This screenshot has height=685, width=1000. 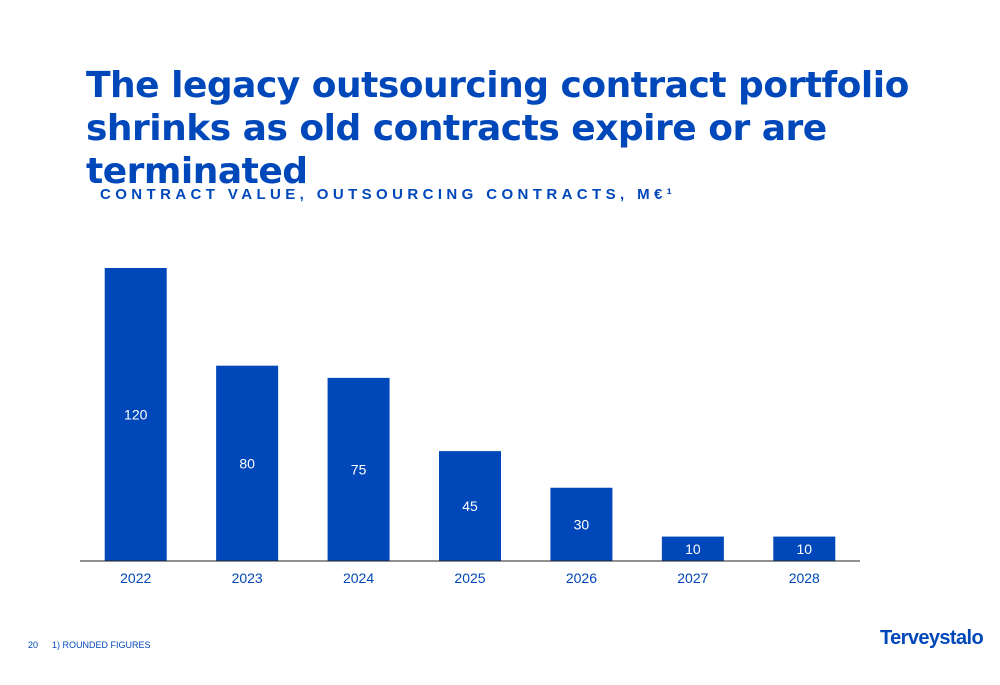 What do you see at coordinates (358, 578) in the screenshot?
I see `x-tick-label: 2024` at bounding box center [358, 578].